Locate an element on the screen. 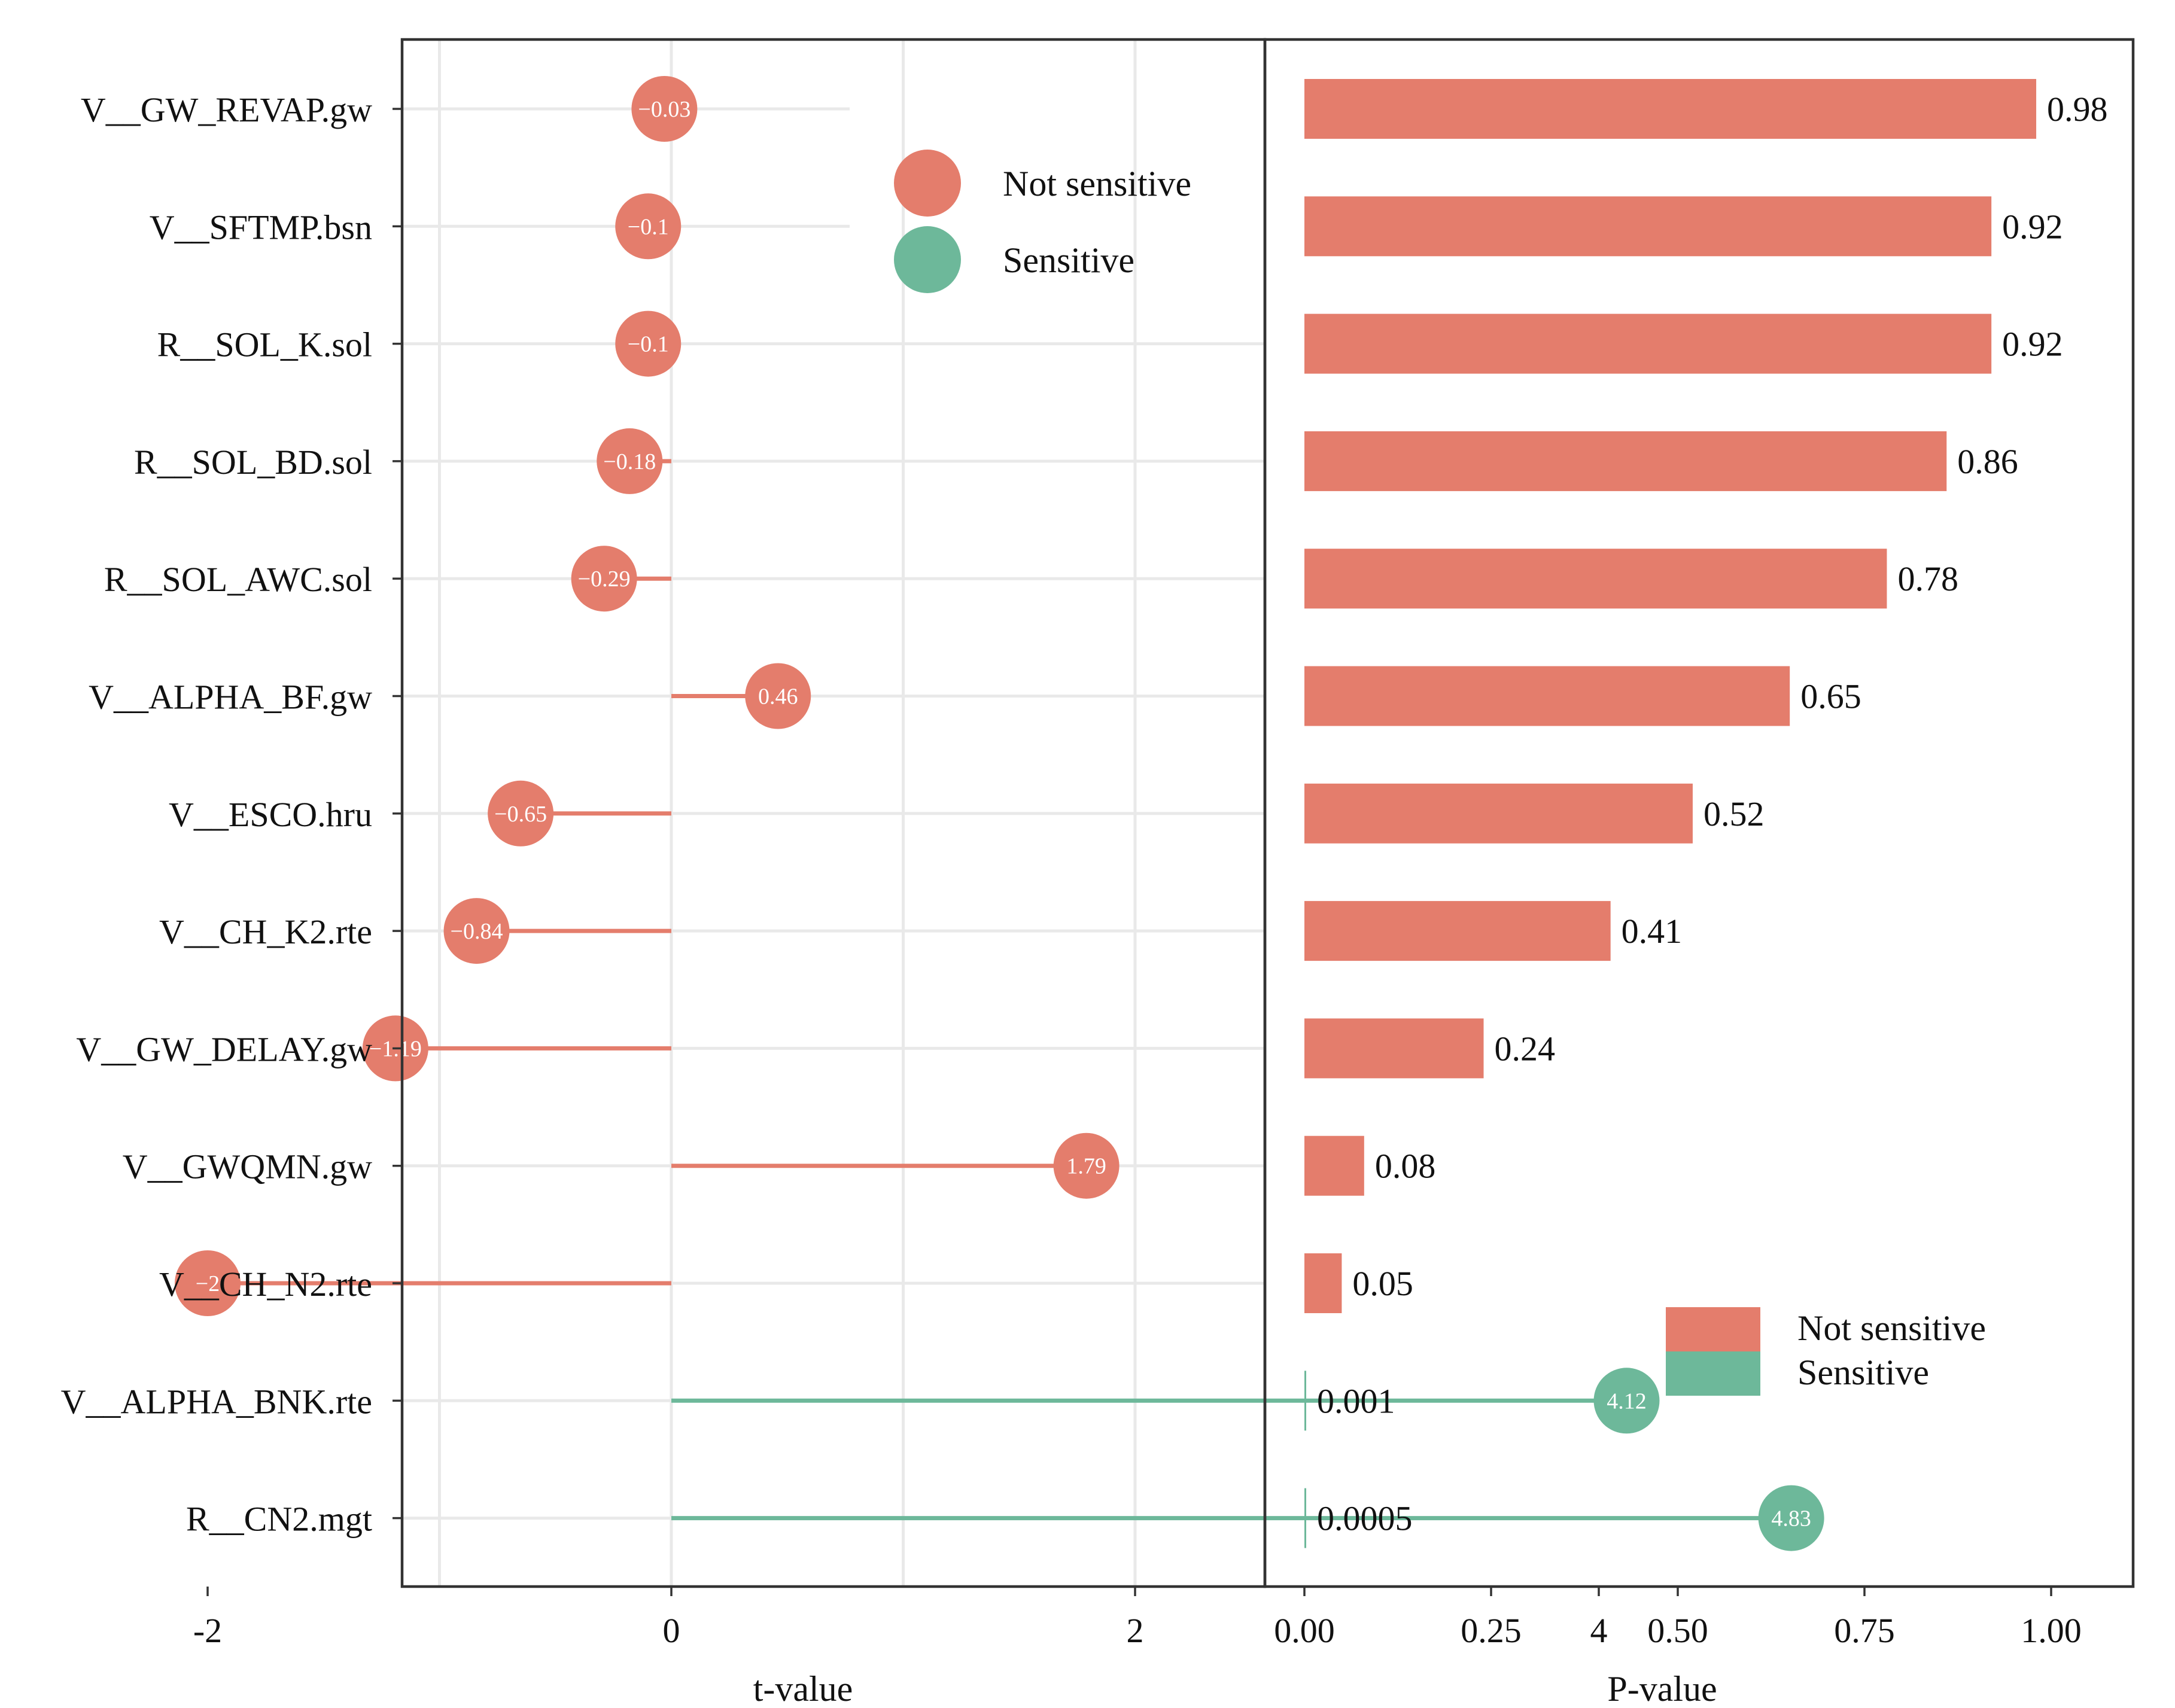 Image resolution: width=2175 pixels, height=1708 pixels. y-axis-category-label: V__GW_DELAY.gw is located at coordinates (224, 1049).